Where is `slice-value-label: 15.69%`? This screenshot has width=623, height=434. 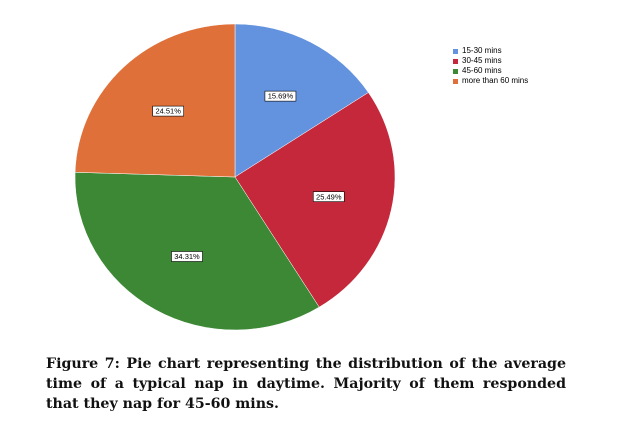
slice-value-label: 15.69% is located at coordinates (280, 96).